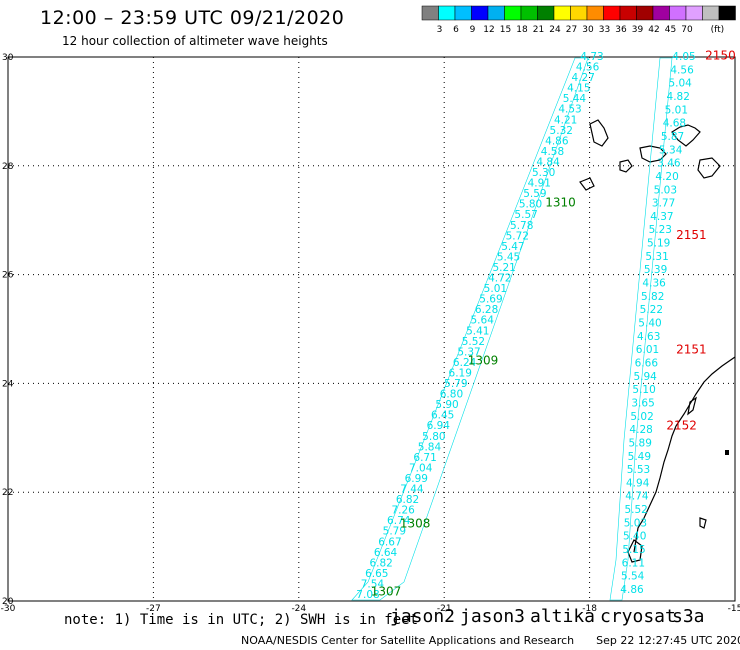  Describe the element at coordinates (508, 257) in the screenshot. I see `wave-height-label: 5.45` at that location.